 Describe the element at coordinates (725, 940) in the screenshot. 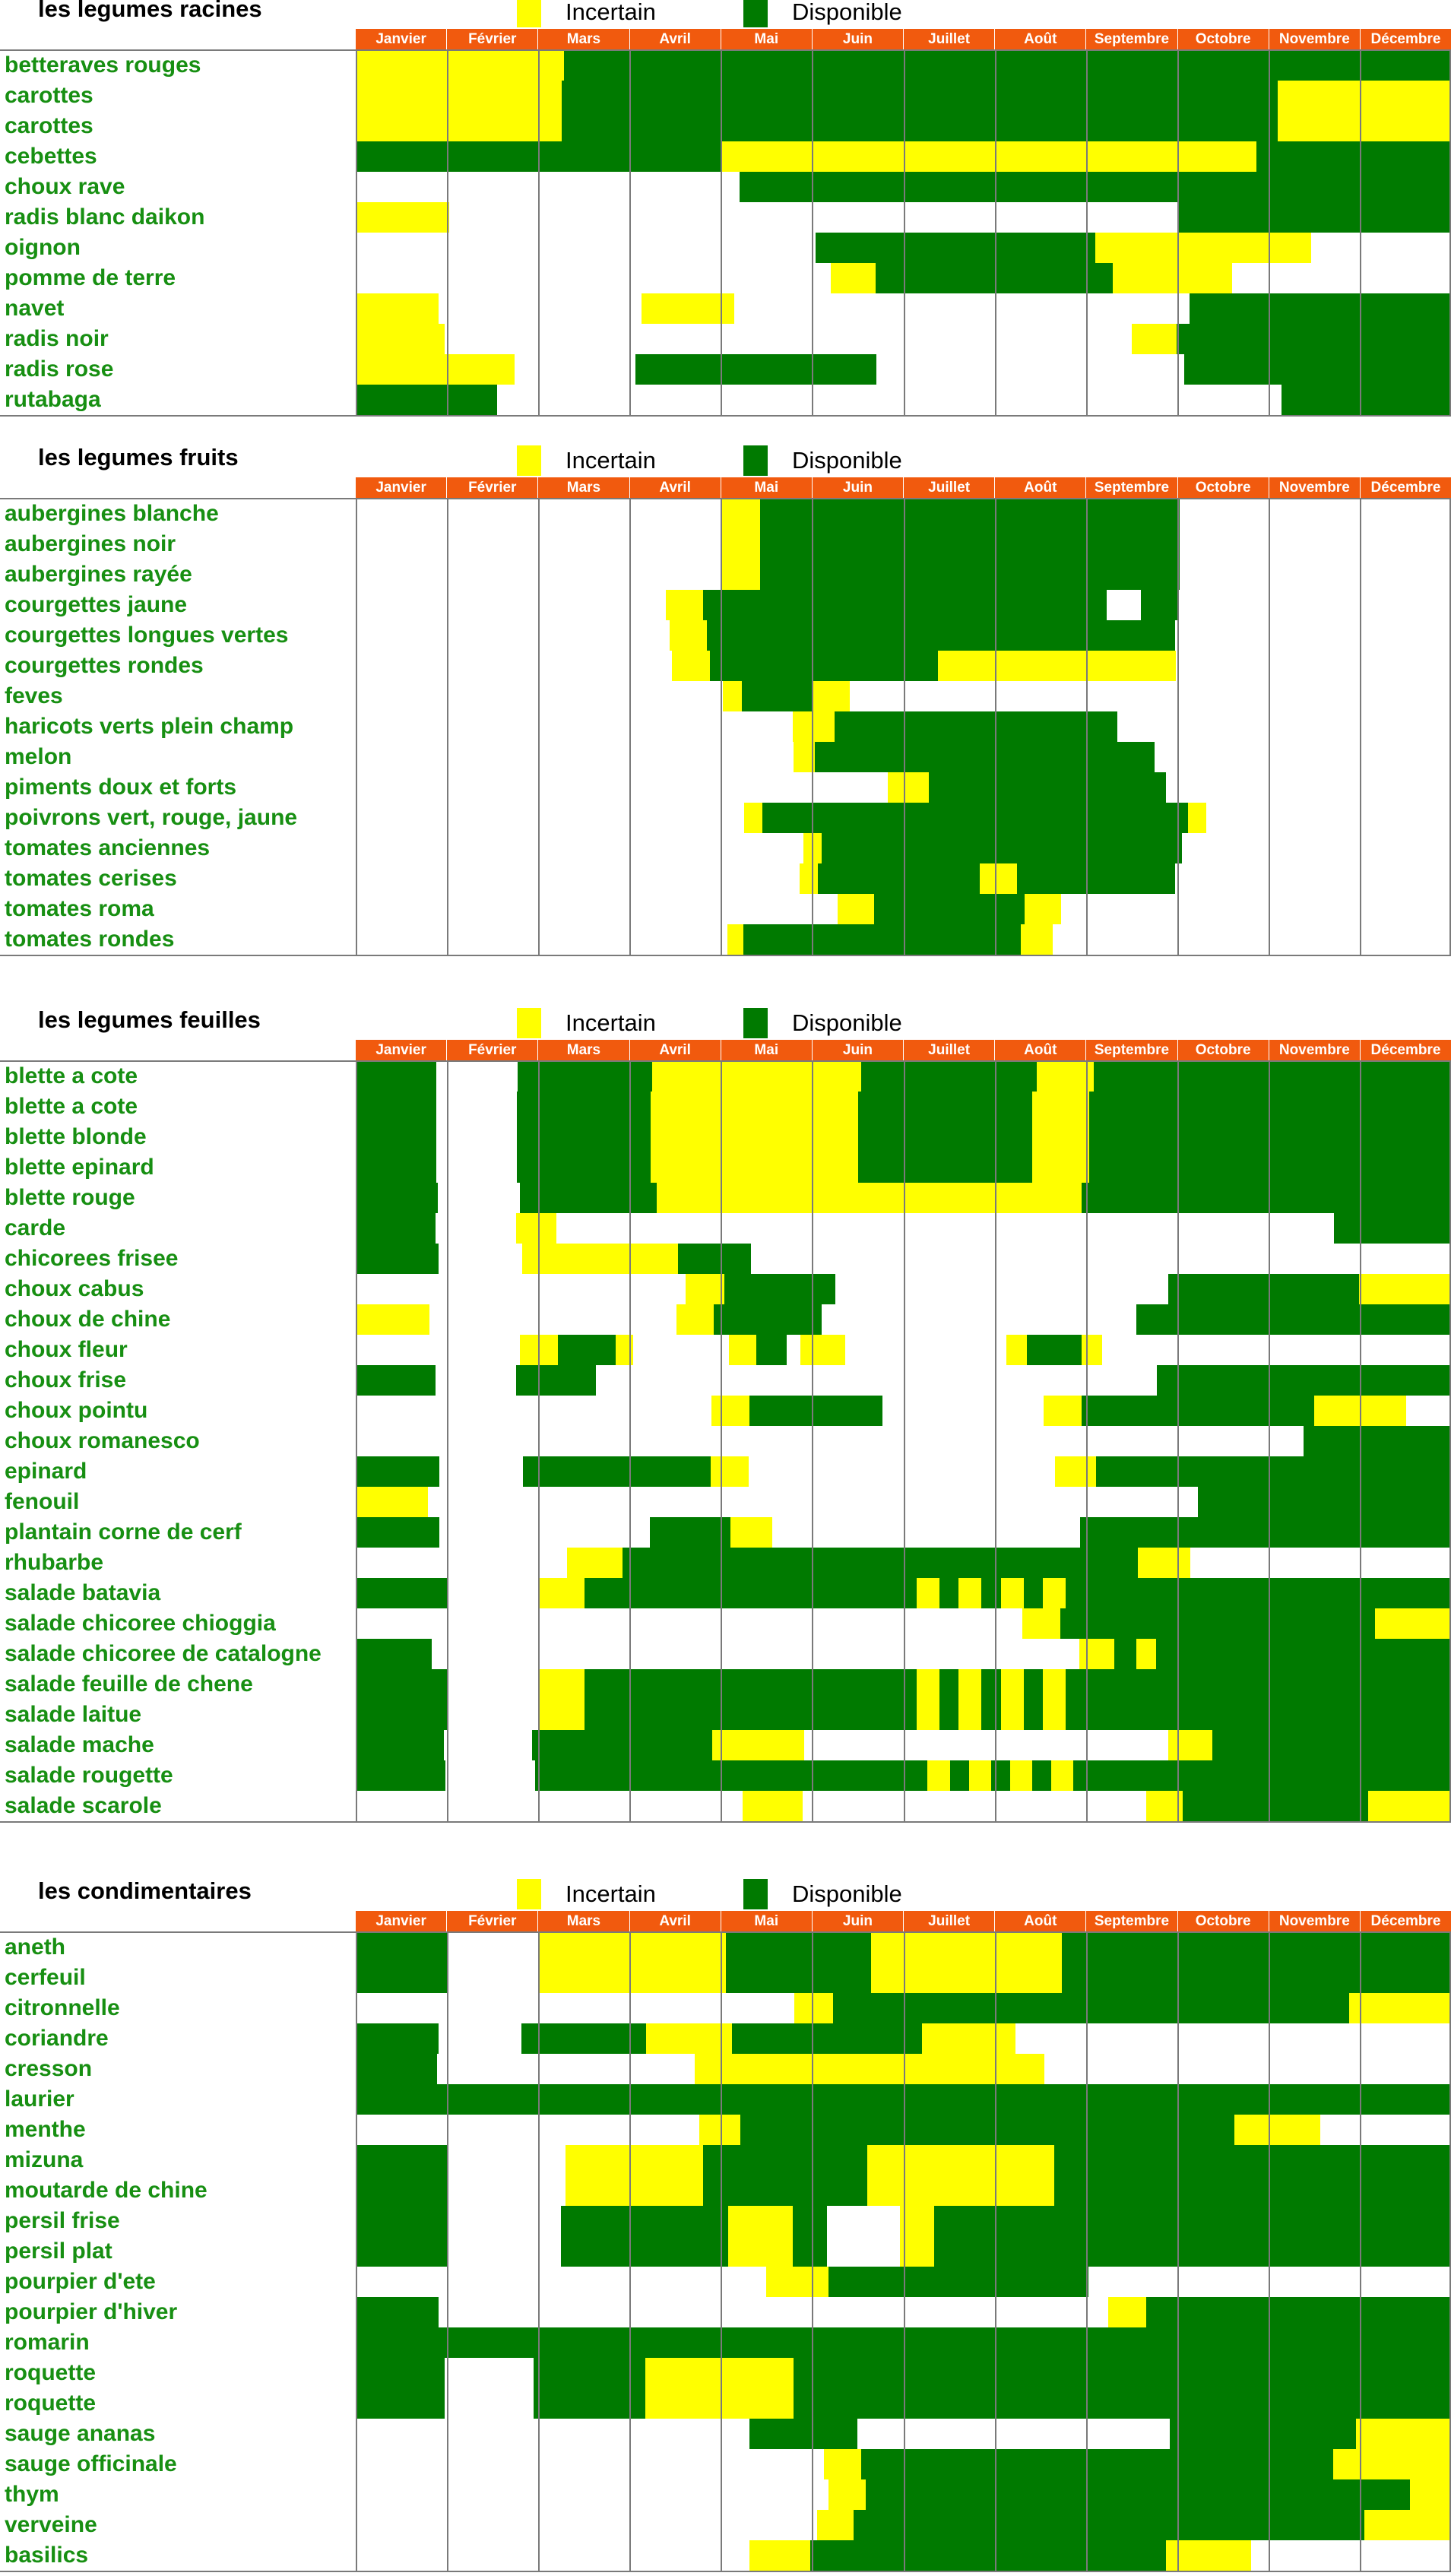

I see `crop-row: tomates rondes` at that location.